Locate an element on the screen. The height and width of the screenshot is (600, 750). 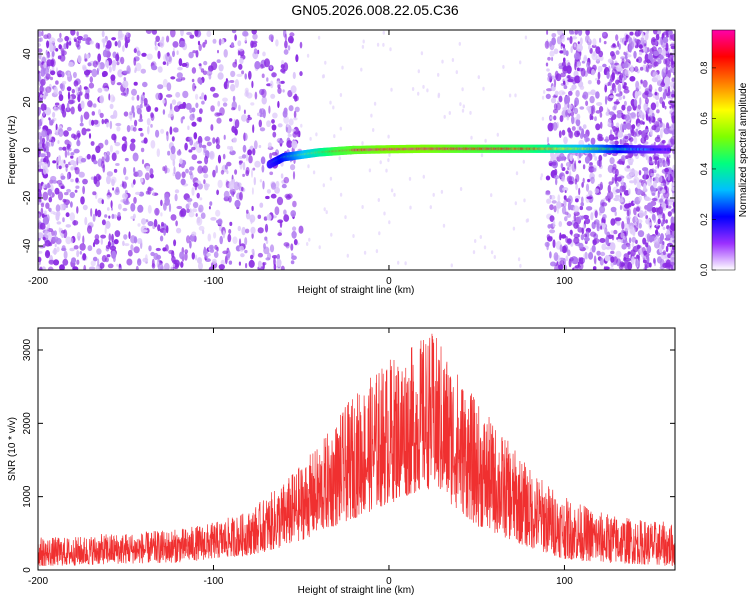
heatmap-y-tick-label: 40 is located at coordinates (27, 54).